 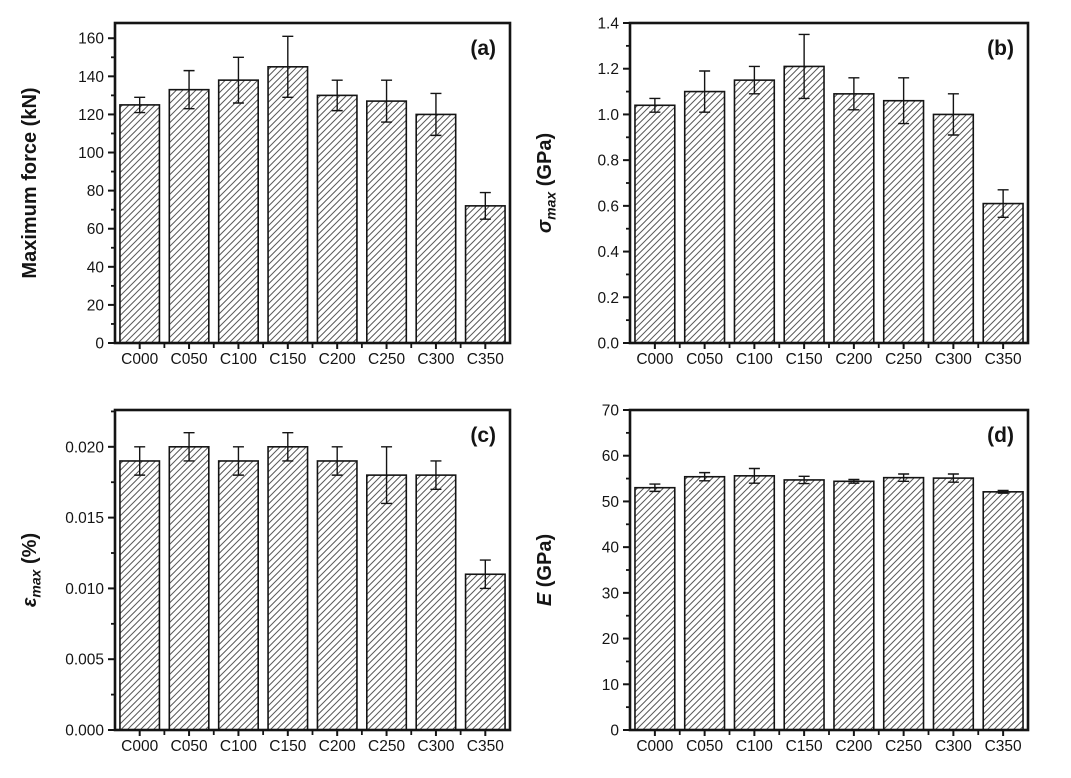 I want to click on bar-a-C200, so click(x=337, y=219).